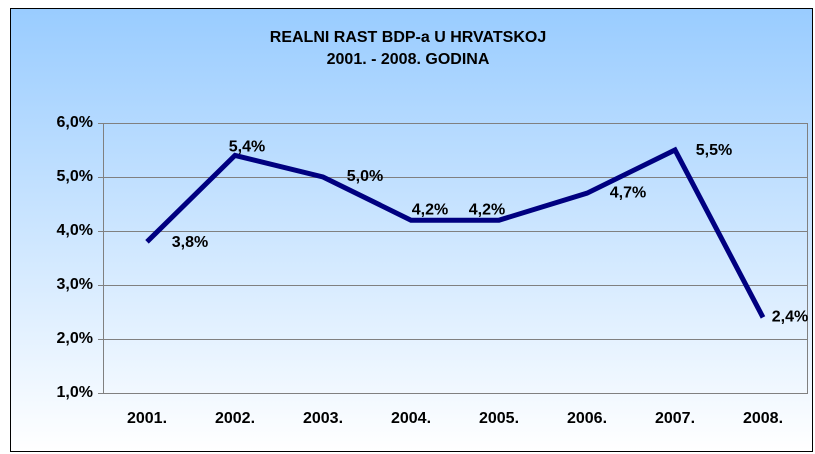 The height and width of the screenshot is (454, 815). Describe the element at coordinates (499, 418) in the screenshot. I see `x-tick-label: 2005.` at that location.